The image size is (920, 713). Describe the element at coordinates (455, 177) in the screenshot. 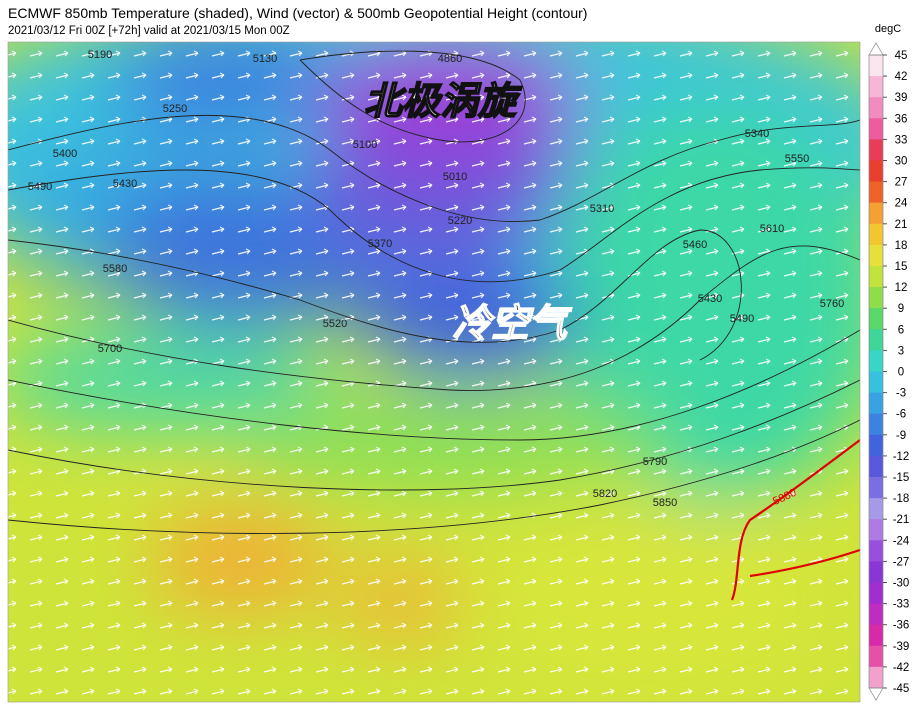

I see `contour-label: 5010` at that location.